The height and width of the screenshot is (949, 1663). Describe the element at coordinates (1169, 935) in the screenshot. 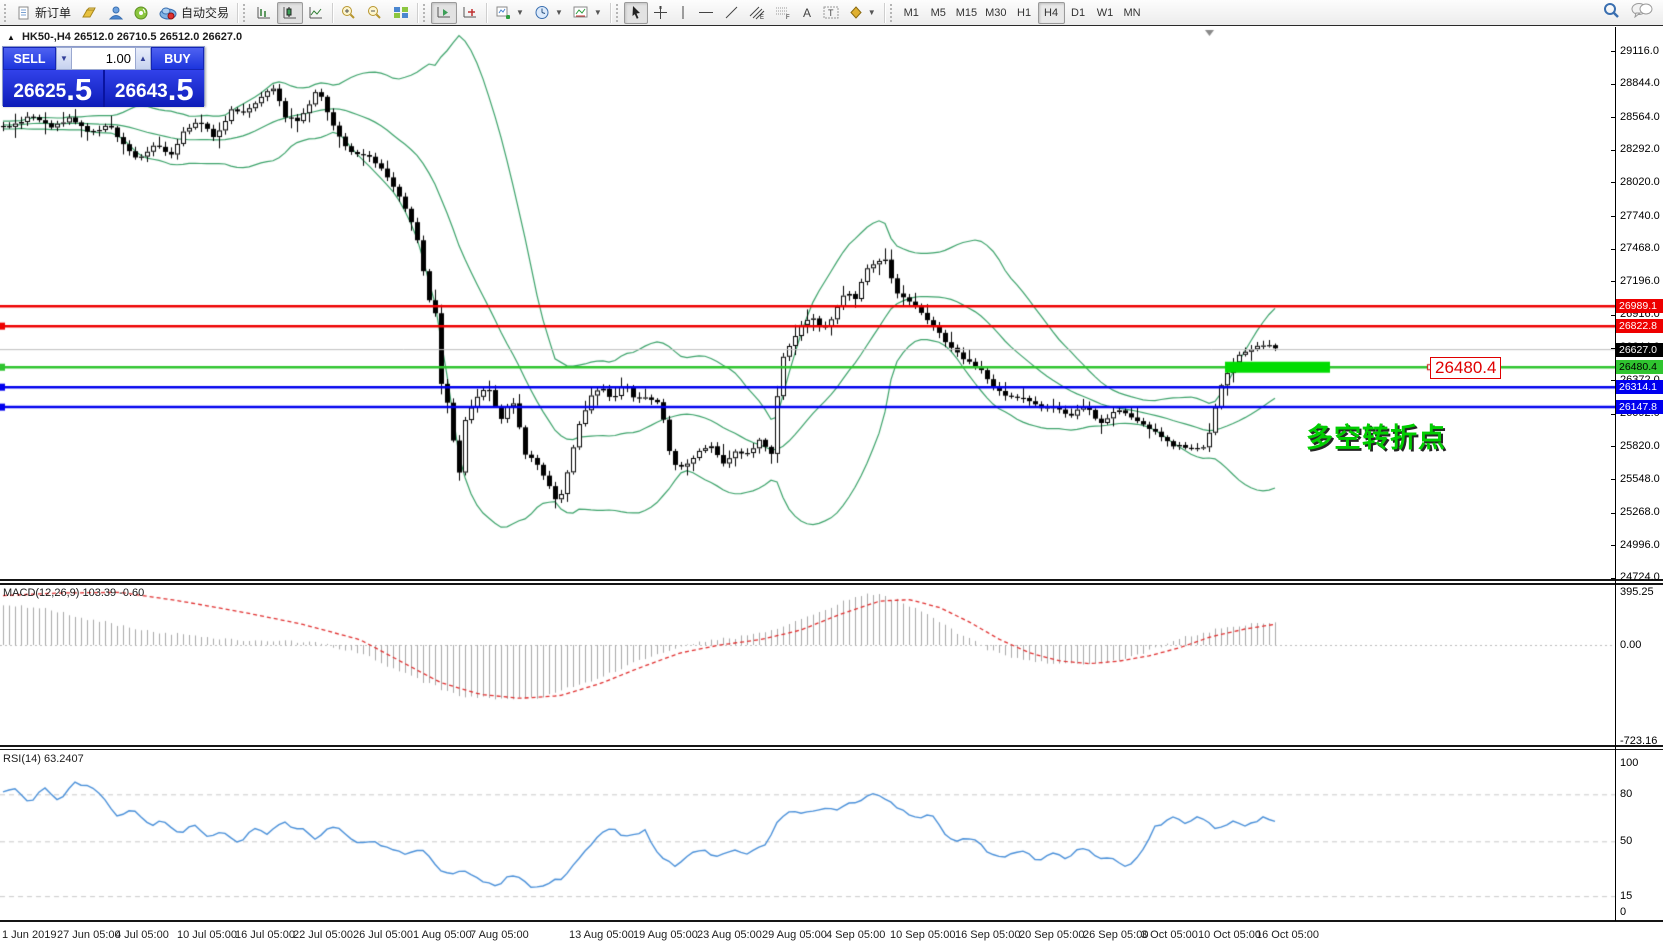

I see `time-axis-label: 3 Oct 05:00` at that location.